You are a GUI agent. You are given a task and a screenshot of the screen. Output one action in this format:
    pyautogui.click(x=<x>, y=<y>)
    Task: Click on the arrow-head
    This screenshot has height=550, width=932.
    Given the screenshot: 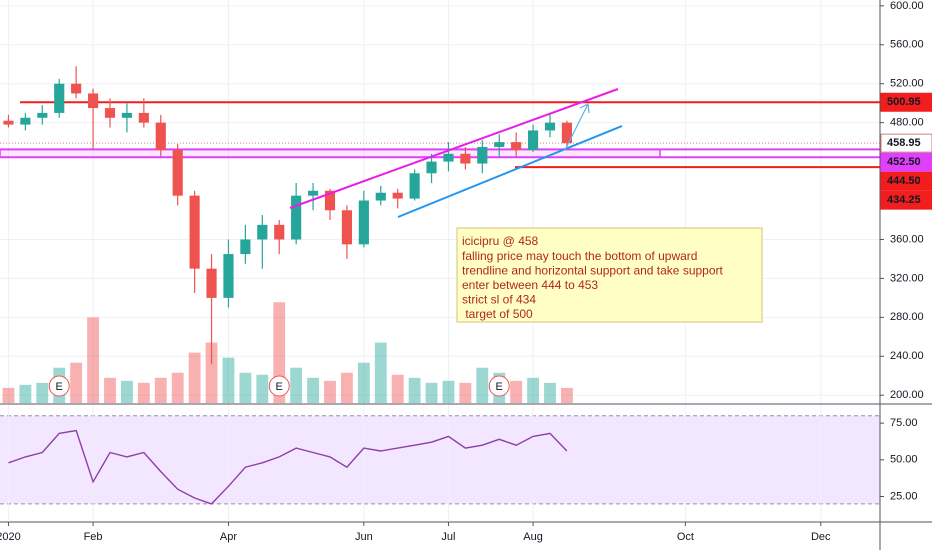 What is the action you would take?
    pyautogui.click(x=584, y=108)
    